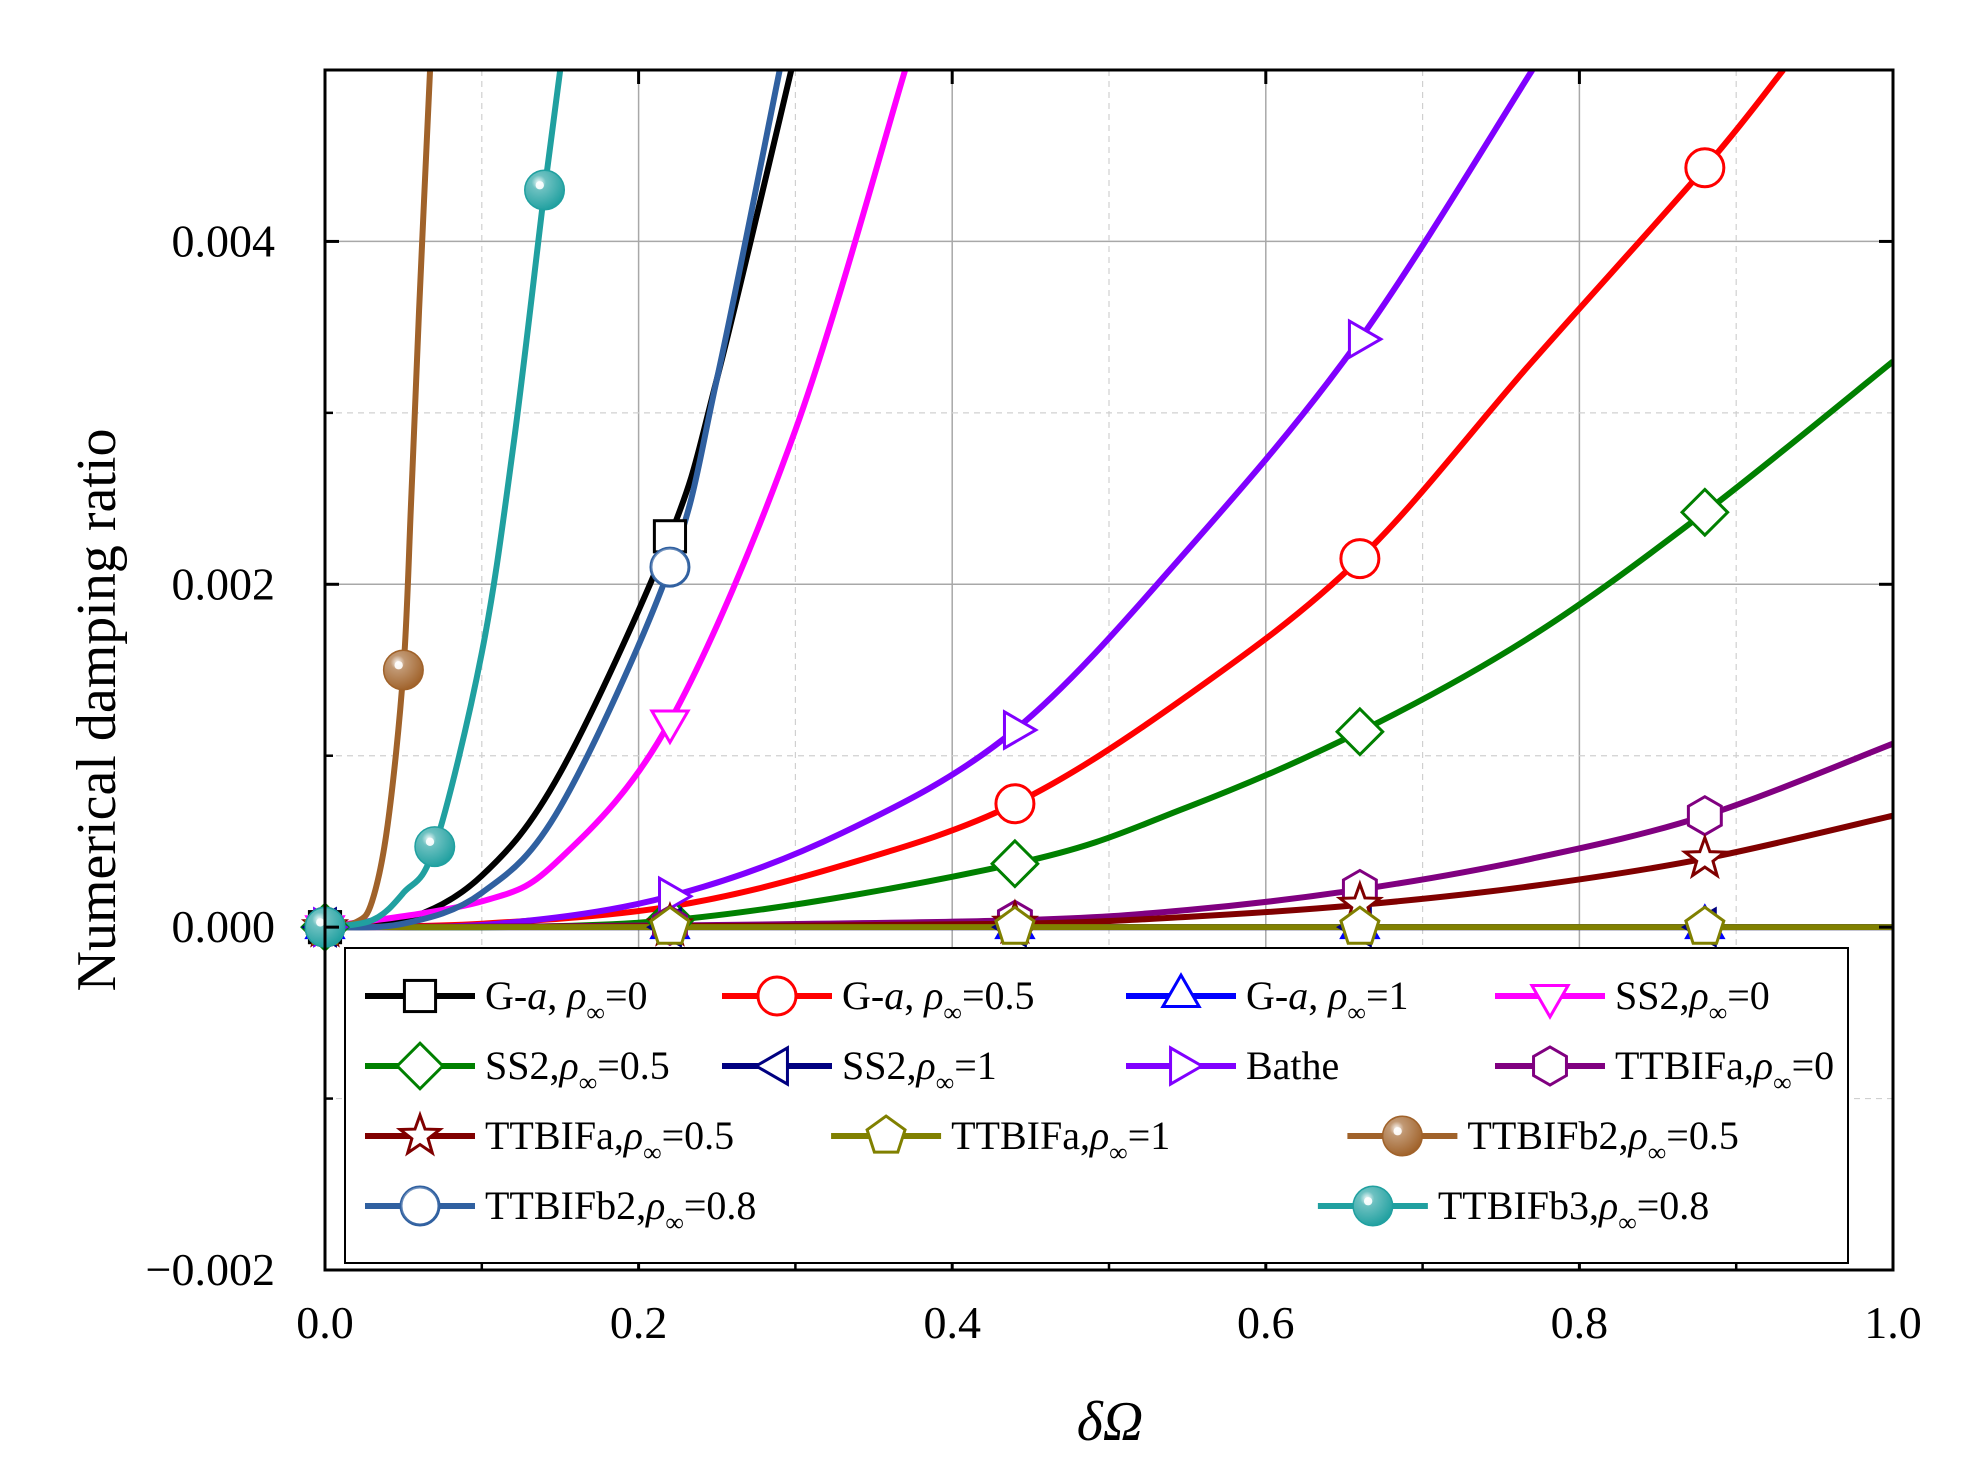  I want to click on x-tick-label: 0.4, so click(952, 1322).